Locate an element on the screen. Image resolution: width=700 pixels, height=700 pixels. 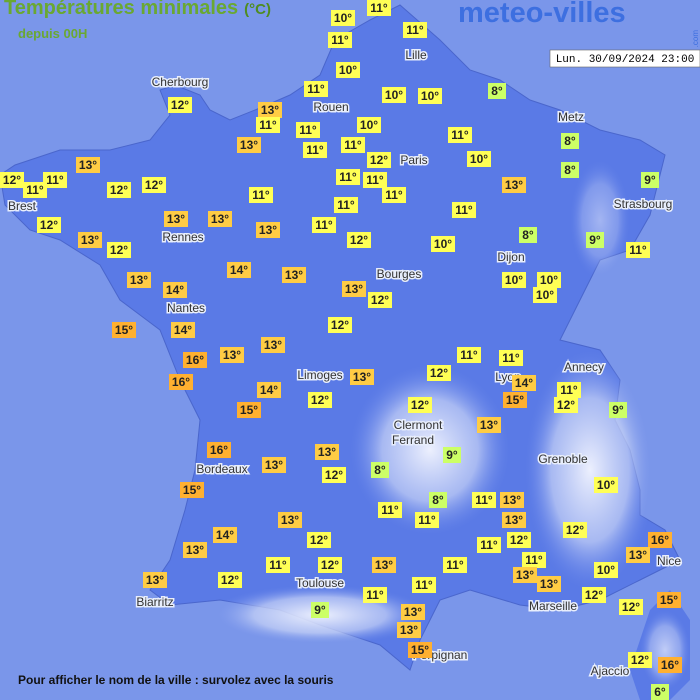
temperature-label: 14° is located at coordinates (183, 330).